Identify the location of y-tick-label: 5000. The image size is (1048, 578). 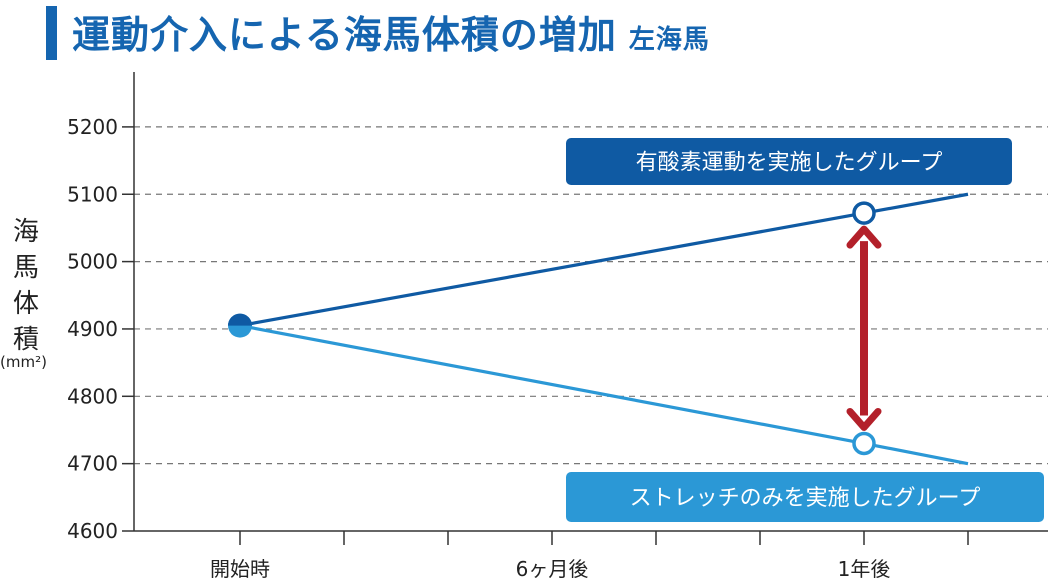
(92, 262).